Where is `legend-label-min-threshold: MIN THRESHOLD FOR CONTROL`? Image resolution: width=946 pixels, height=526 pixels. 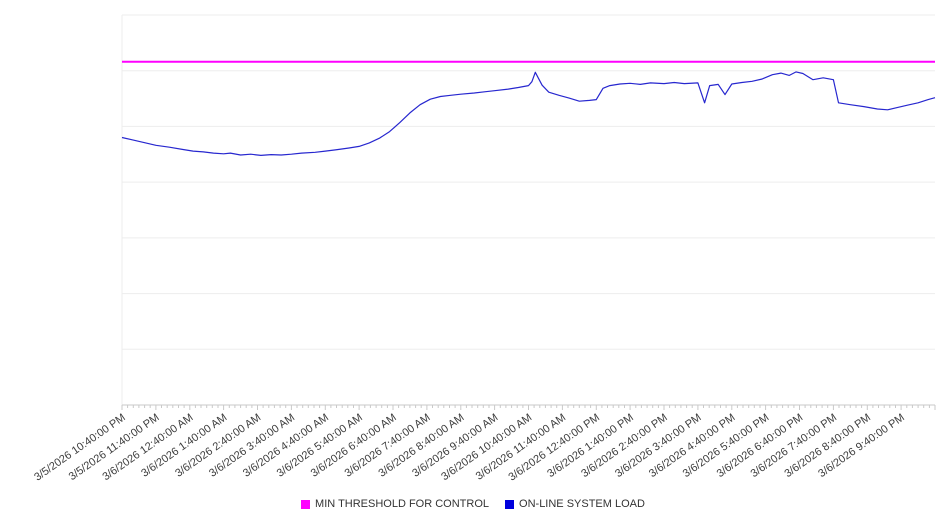 legend-label-min-threshold: MIN THRESHOLD FOR CONTROL is located at coordinates (402, 504).